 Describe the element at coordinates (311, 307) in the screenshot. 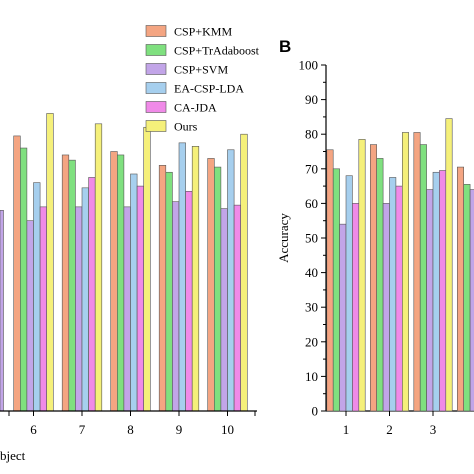

I see `y-tick-label: 30` at that location.